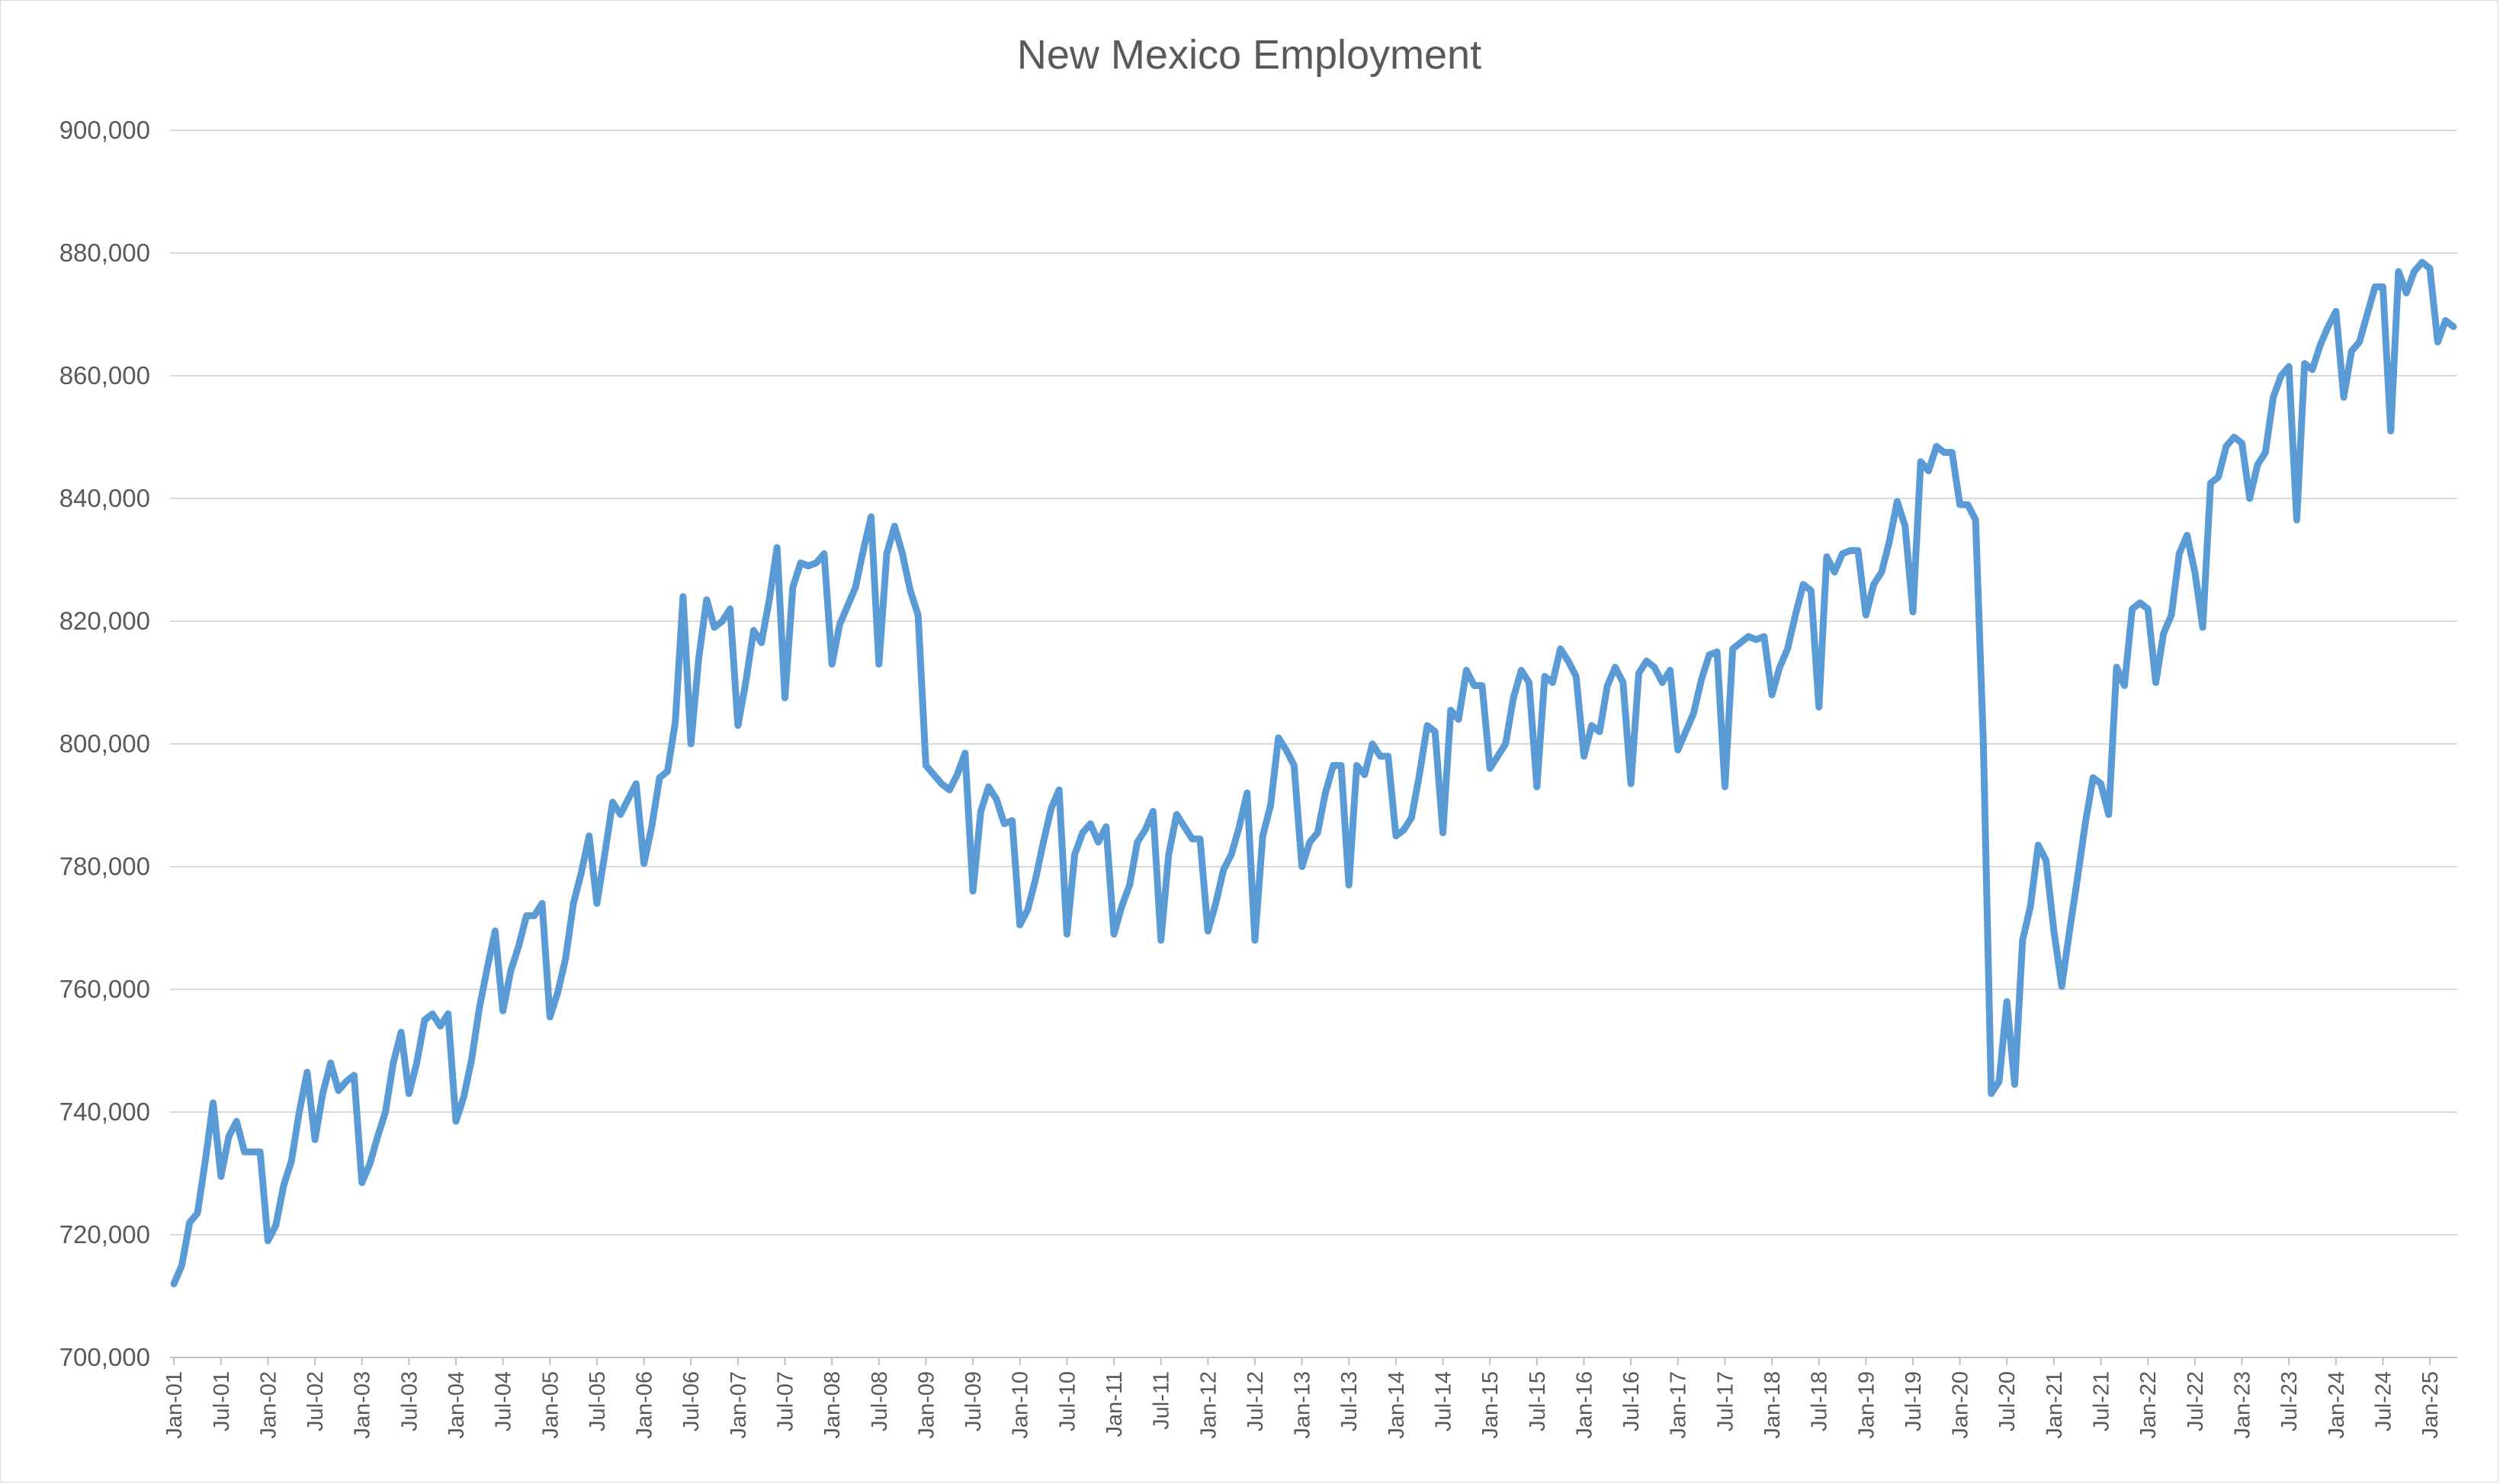  I want to click on x-tick-label: Jan-02, so click(268, 1405).